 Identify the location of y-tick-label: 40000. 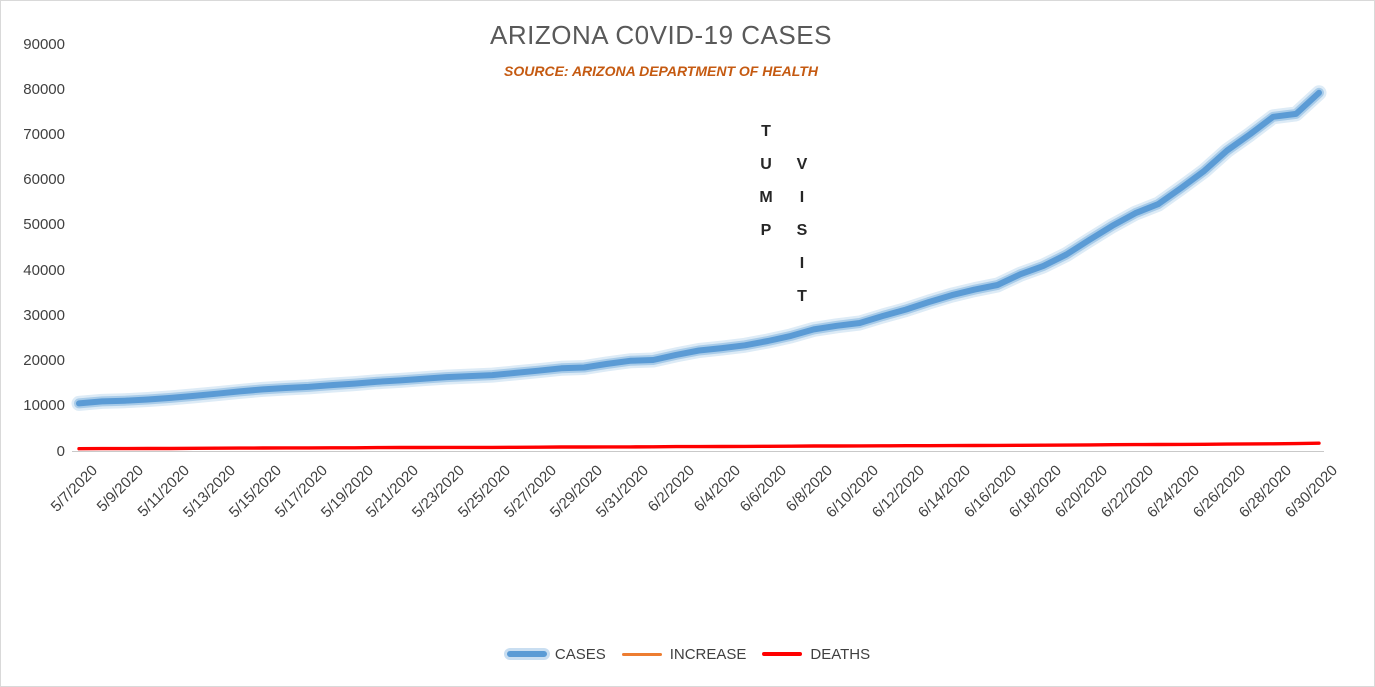
(44, 270).